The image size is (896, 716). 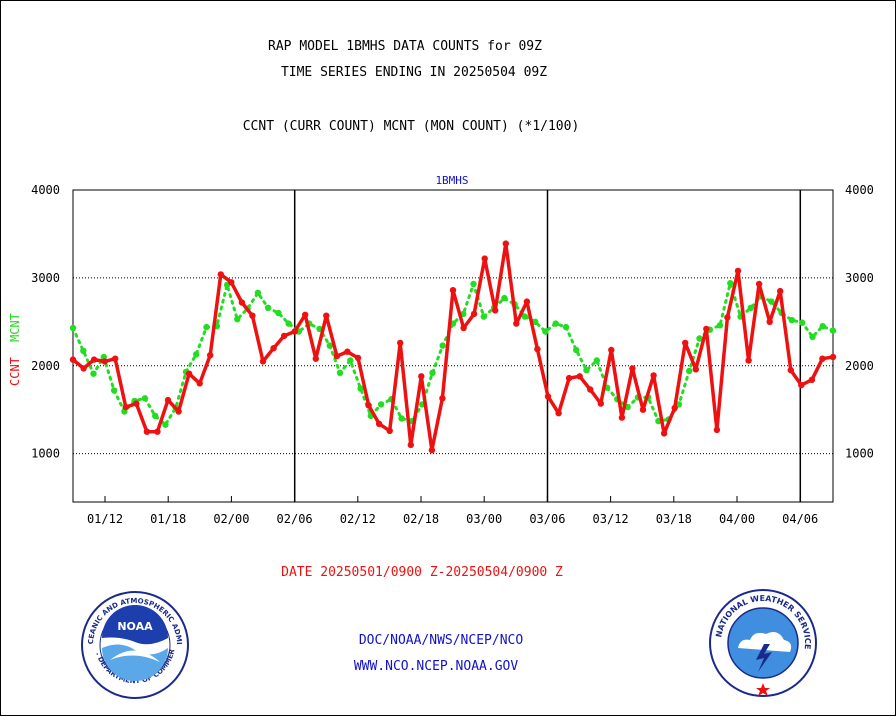 I want to click on y-tick-label-left: 4000, so click(x=45, y=190).